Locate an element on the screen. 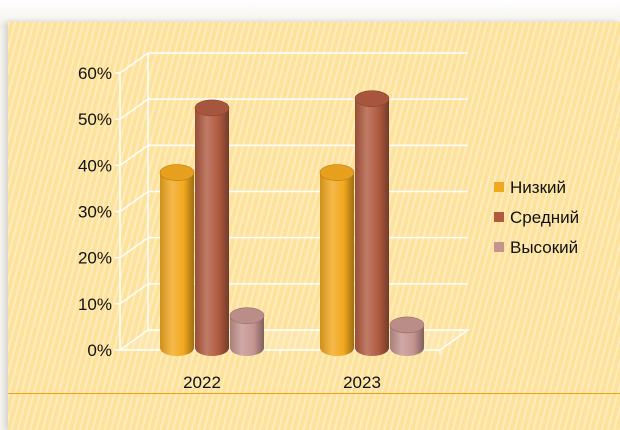  y-tick-label: 50% is located at coordinates (95, 119).